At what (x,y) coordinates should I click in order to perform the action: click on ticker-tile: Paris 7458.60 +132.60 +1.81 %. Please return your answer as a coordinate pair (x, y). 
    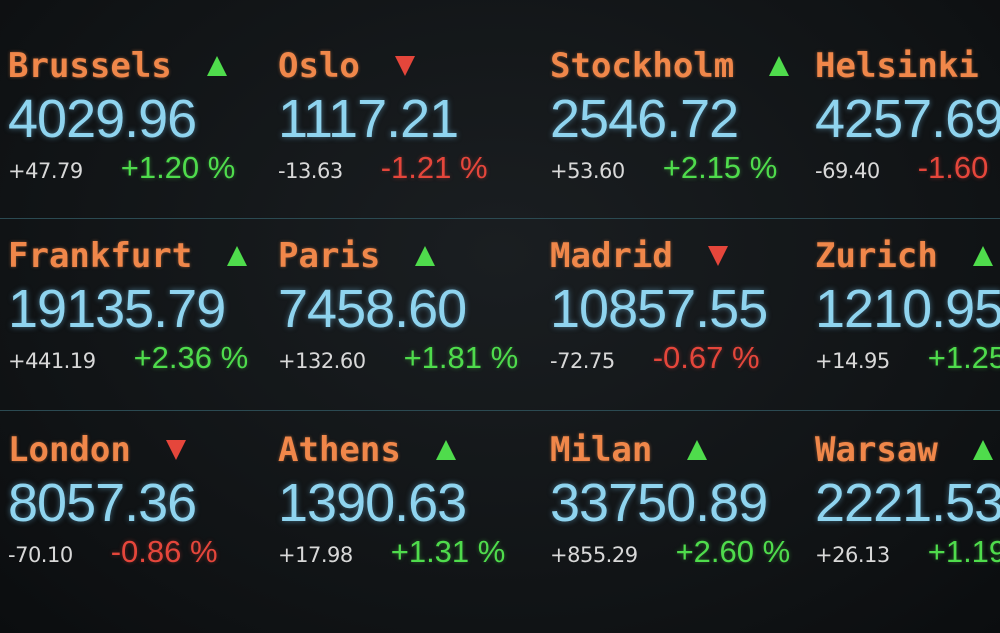
    Looking at the image, I should click on (413, 326).